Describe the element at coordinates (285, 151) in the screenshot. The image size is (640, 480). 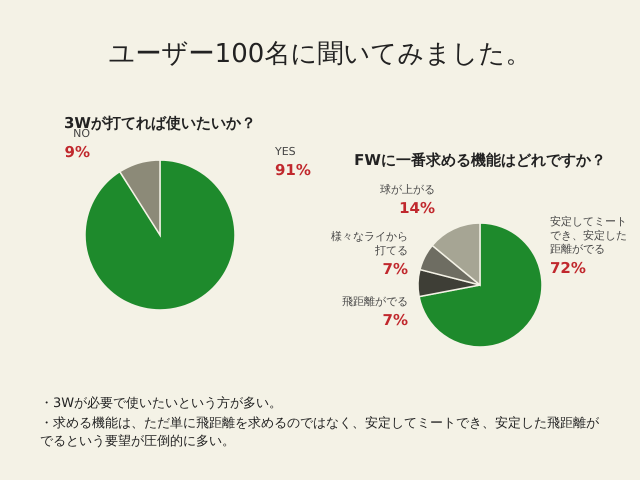
I see `slice-label: YES` at that location.